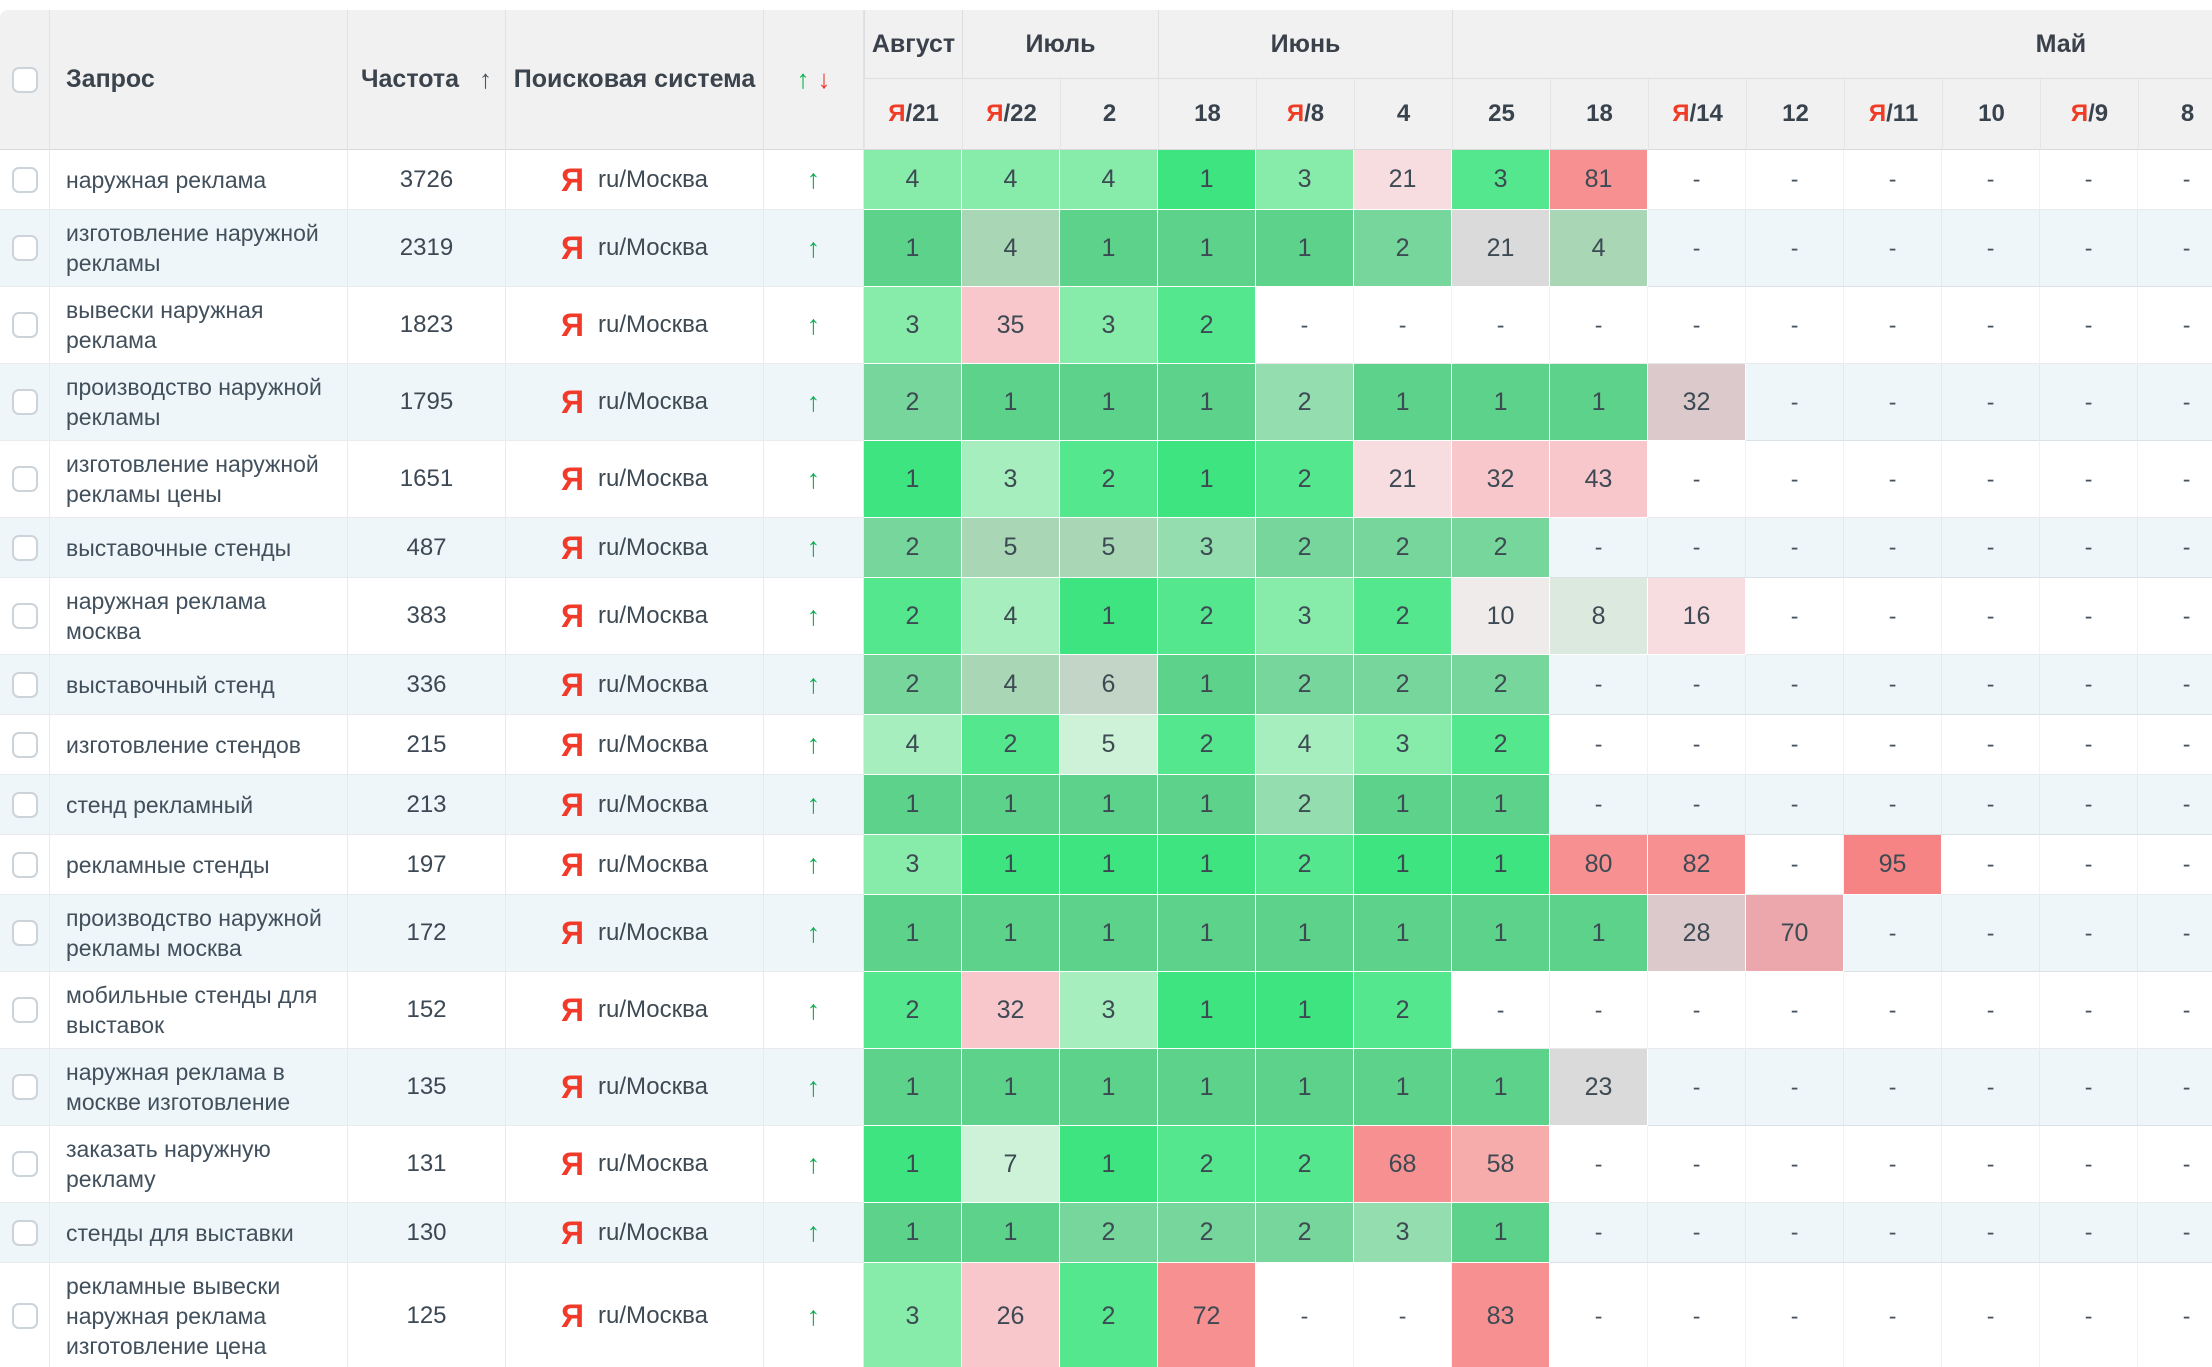 This screenshot has width=2212, height=1367. I want to click on frequency-cell: 336, so click(427, 685).